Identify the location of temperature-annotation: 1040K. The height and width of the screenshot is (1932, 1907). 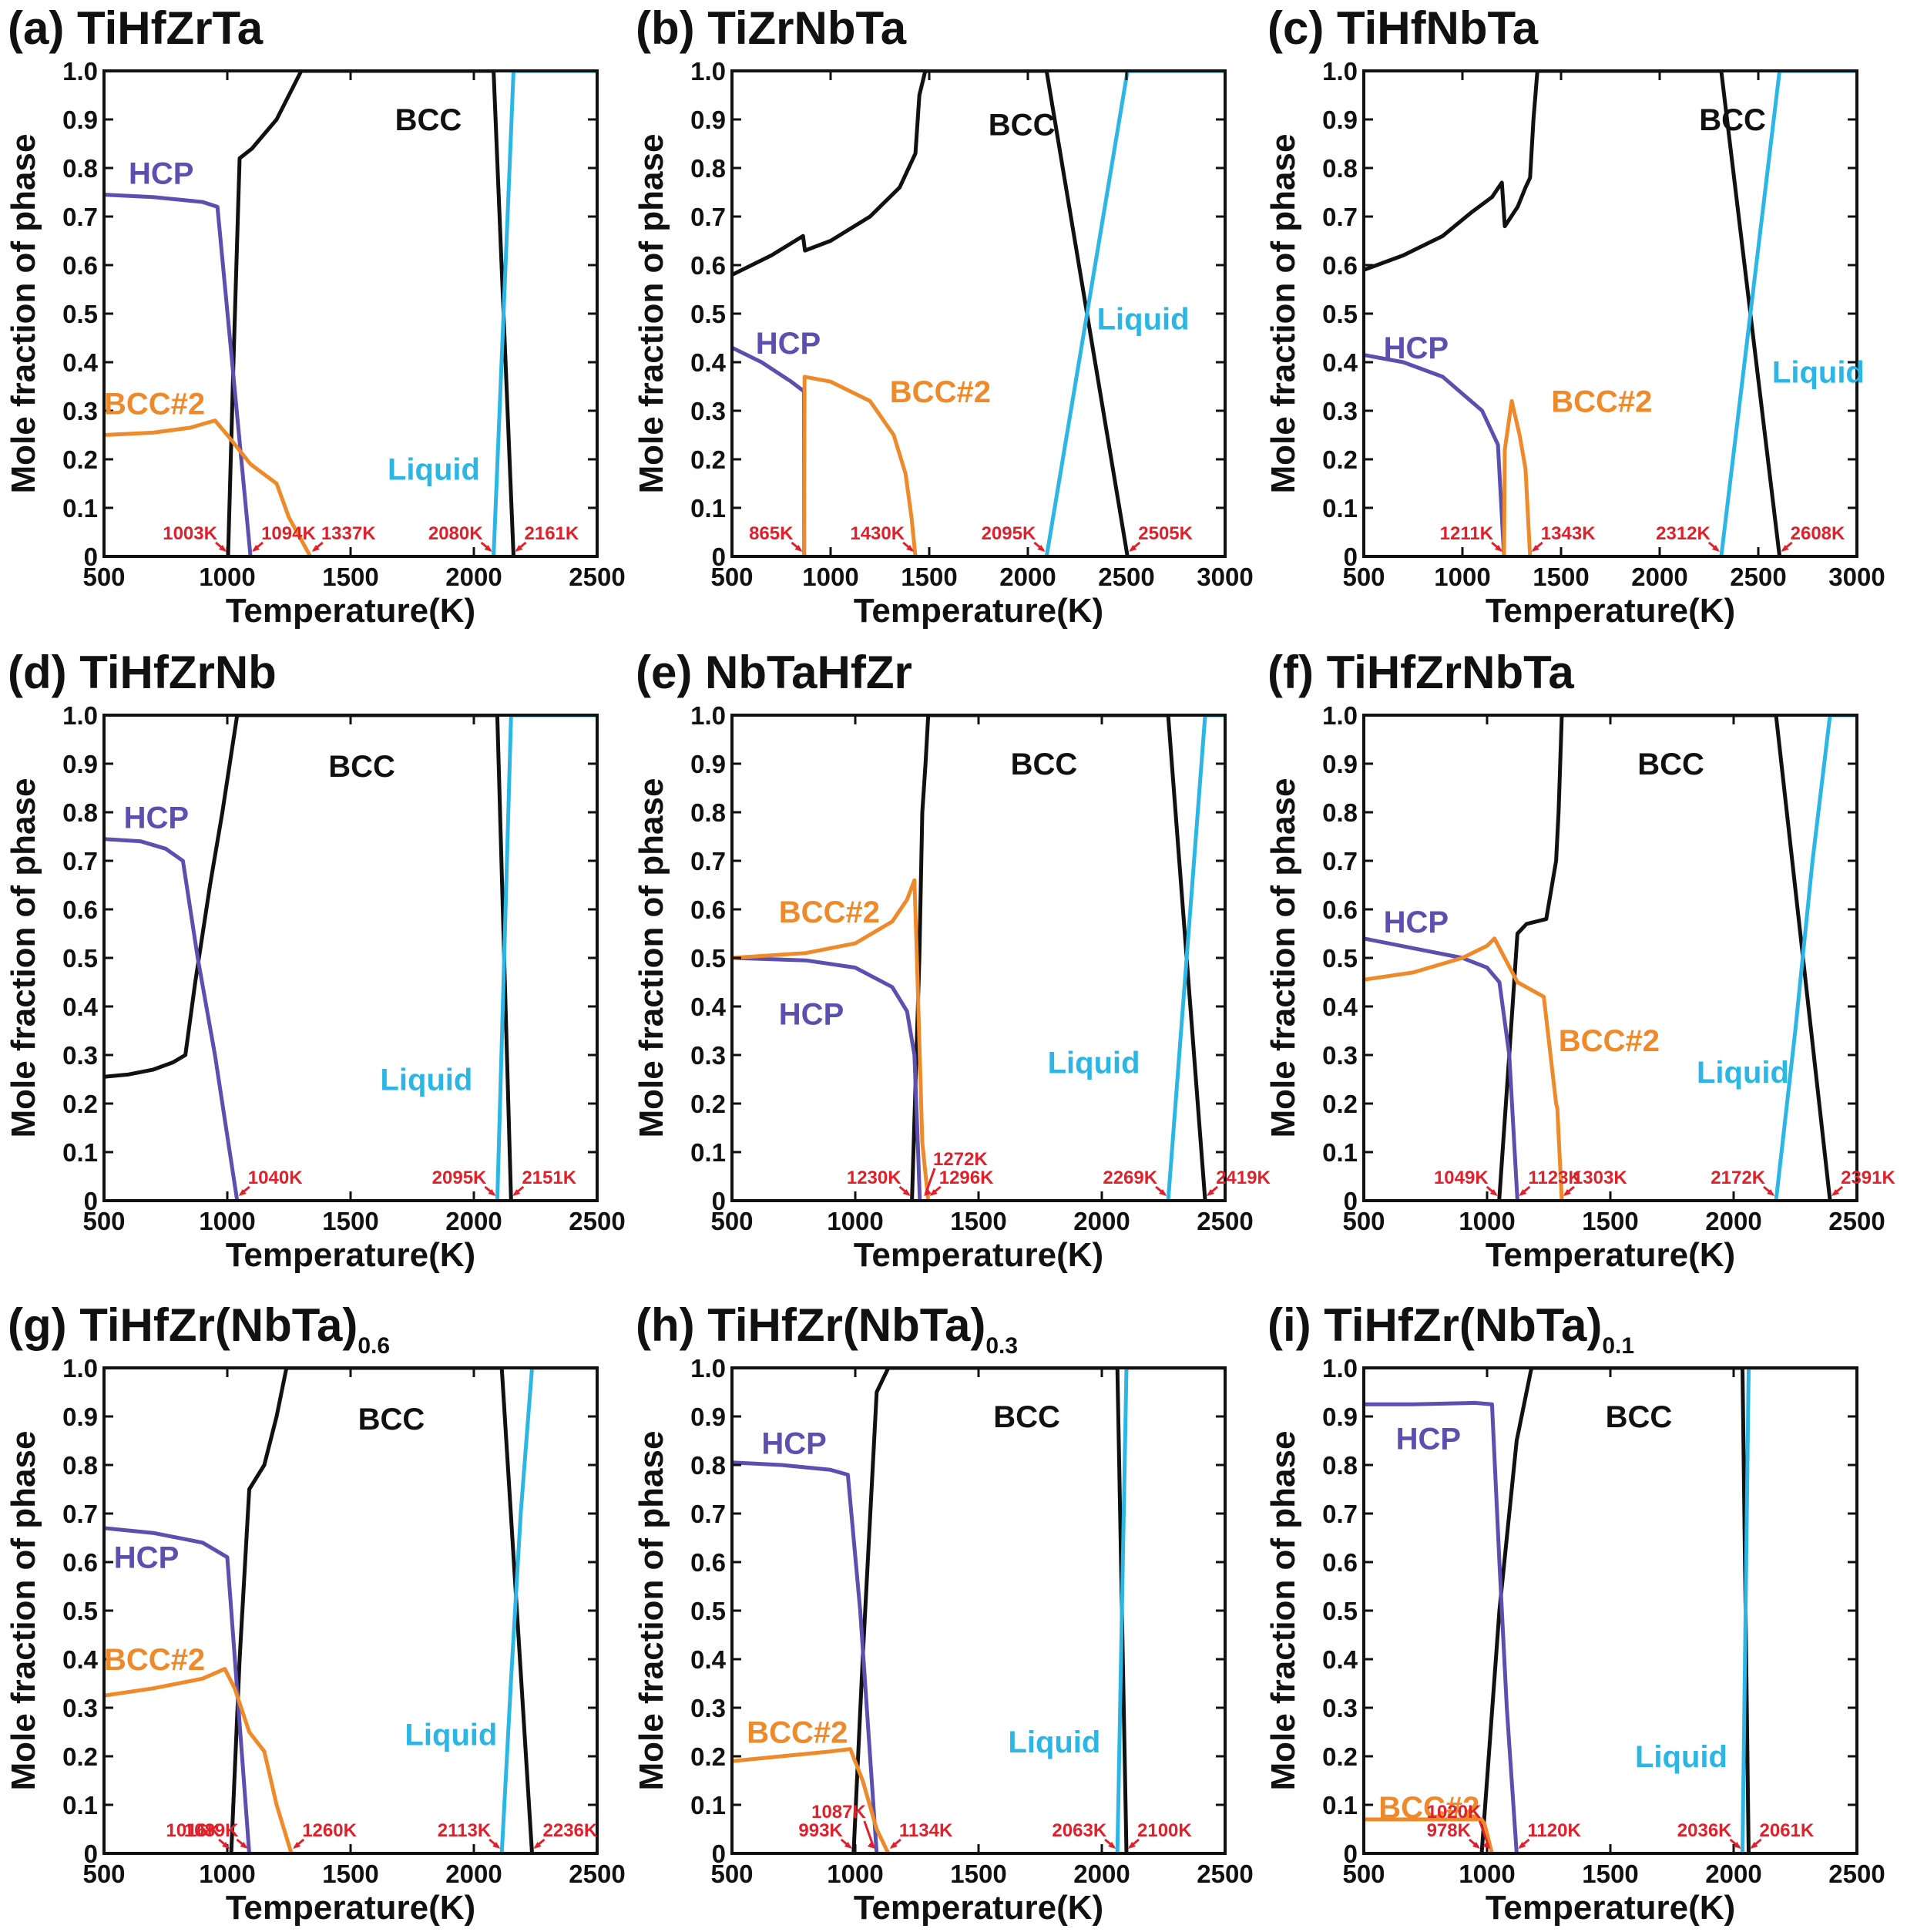
(270, 1182).